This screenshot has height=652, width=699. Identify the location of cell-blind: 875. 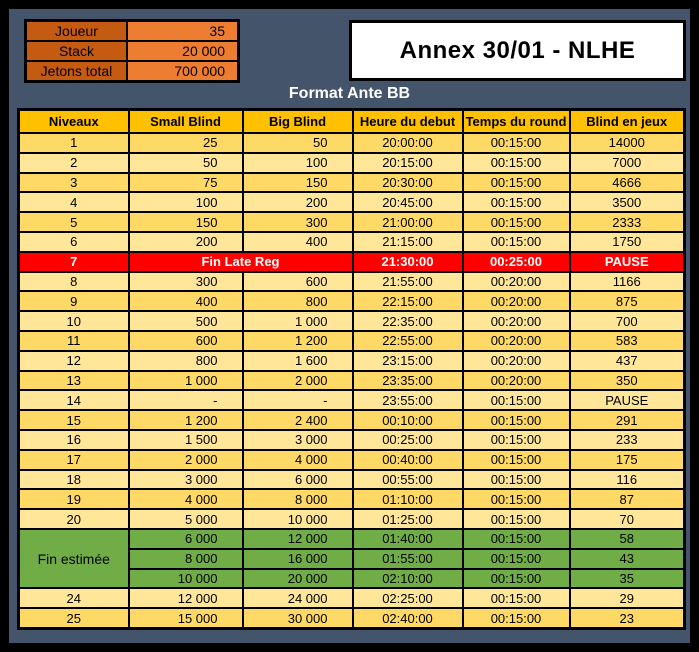
(627, 301).